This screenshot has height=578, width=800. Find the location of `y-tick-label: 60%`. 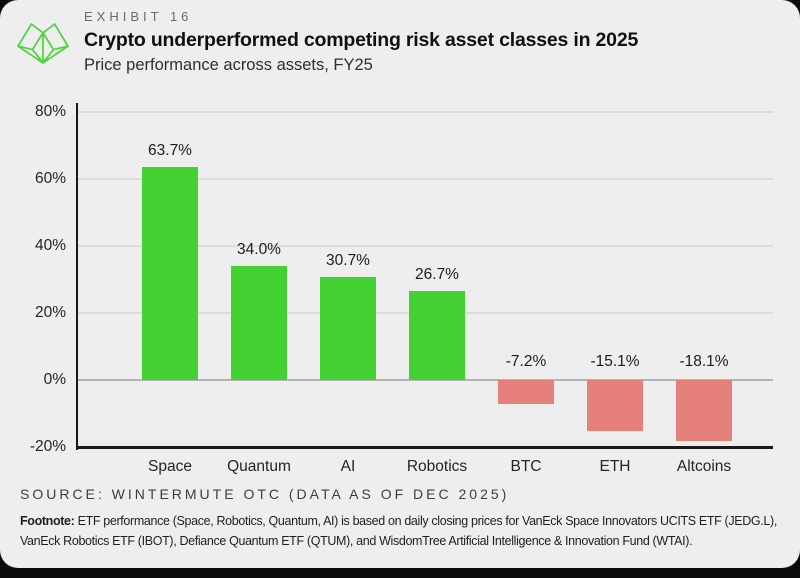

y-tick-label: 60% is located at coordinates (50, 178).